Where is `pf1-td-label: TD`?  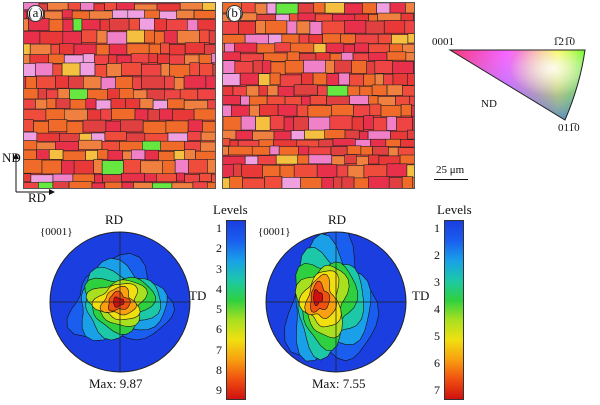 pf1-td-label: TD is located at coordinates (198, 295).